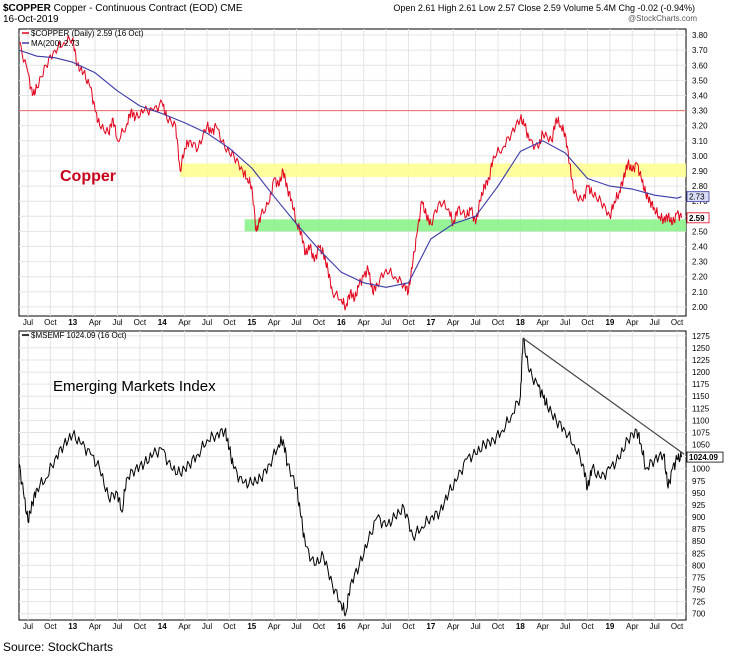  I want to click on x-tick-label: 13, so click(72, 322).